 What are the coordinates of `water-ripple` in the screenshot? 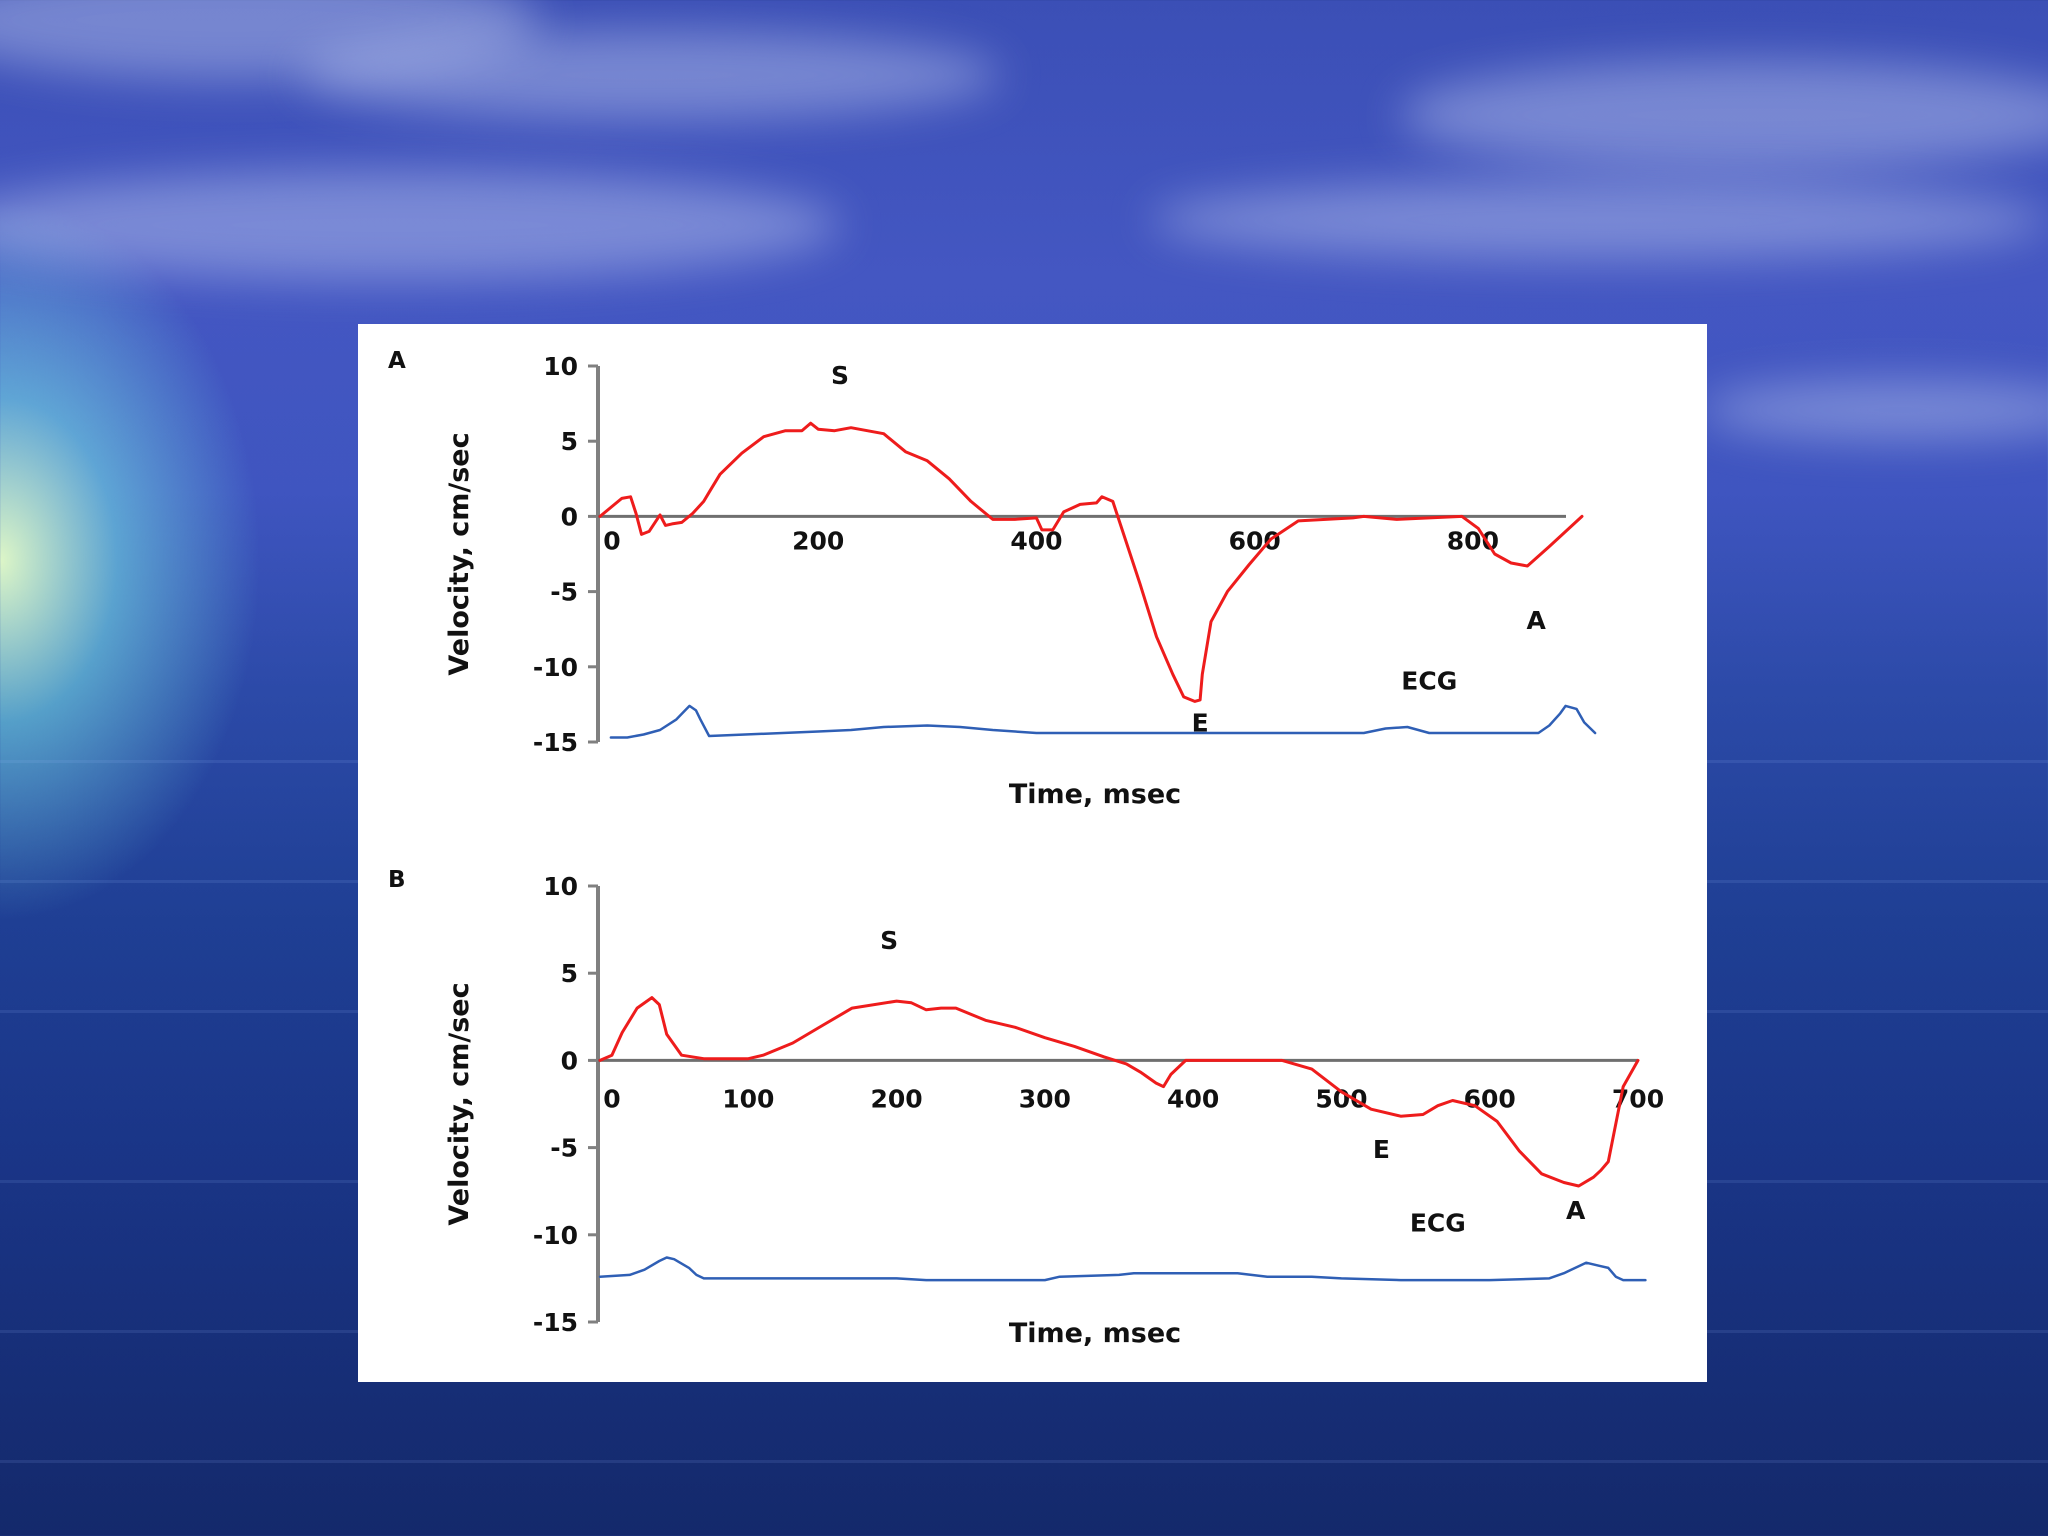 It's located at (1024, 1461).